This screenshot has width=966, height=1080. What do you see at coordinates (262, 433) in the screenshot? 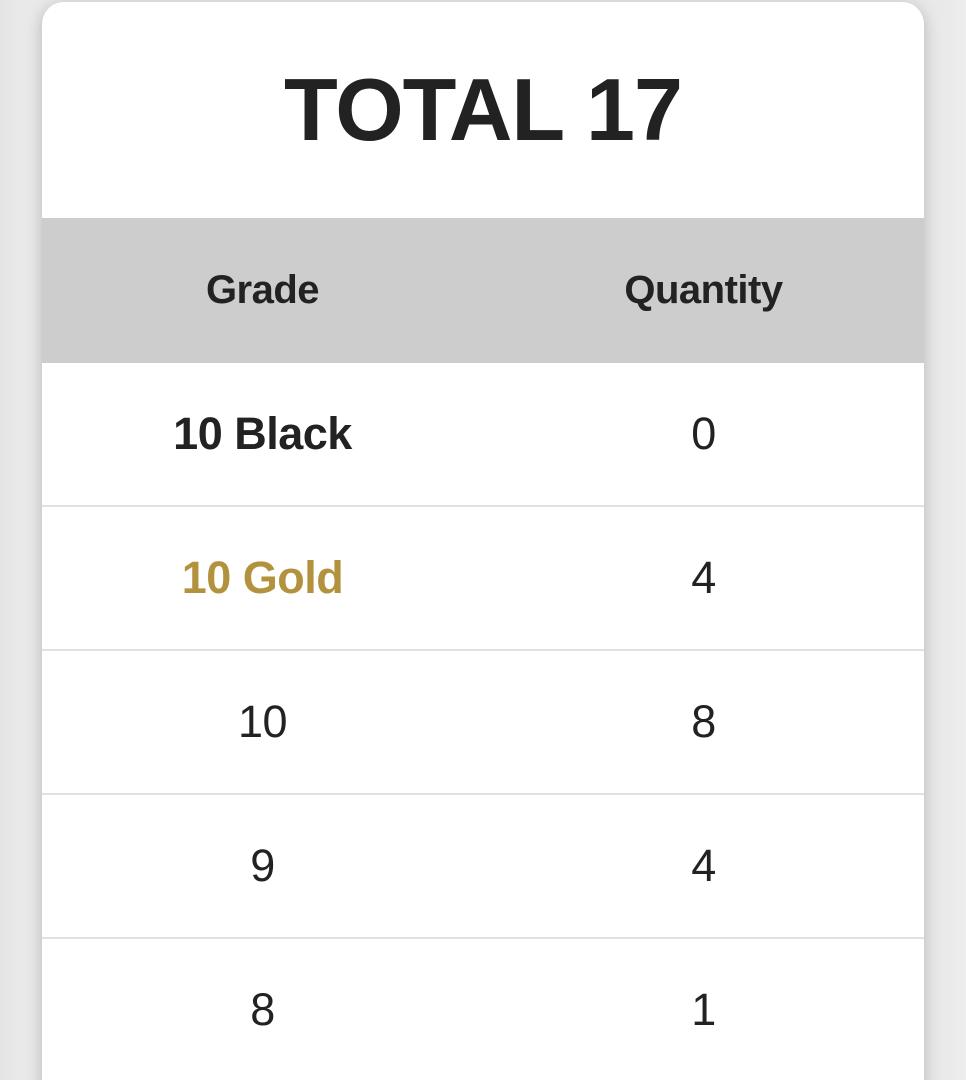
I see `grade-cell: 10 Black` at bounding box center [262, 433].